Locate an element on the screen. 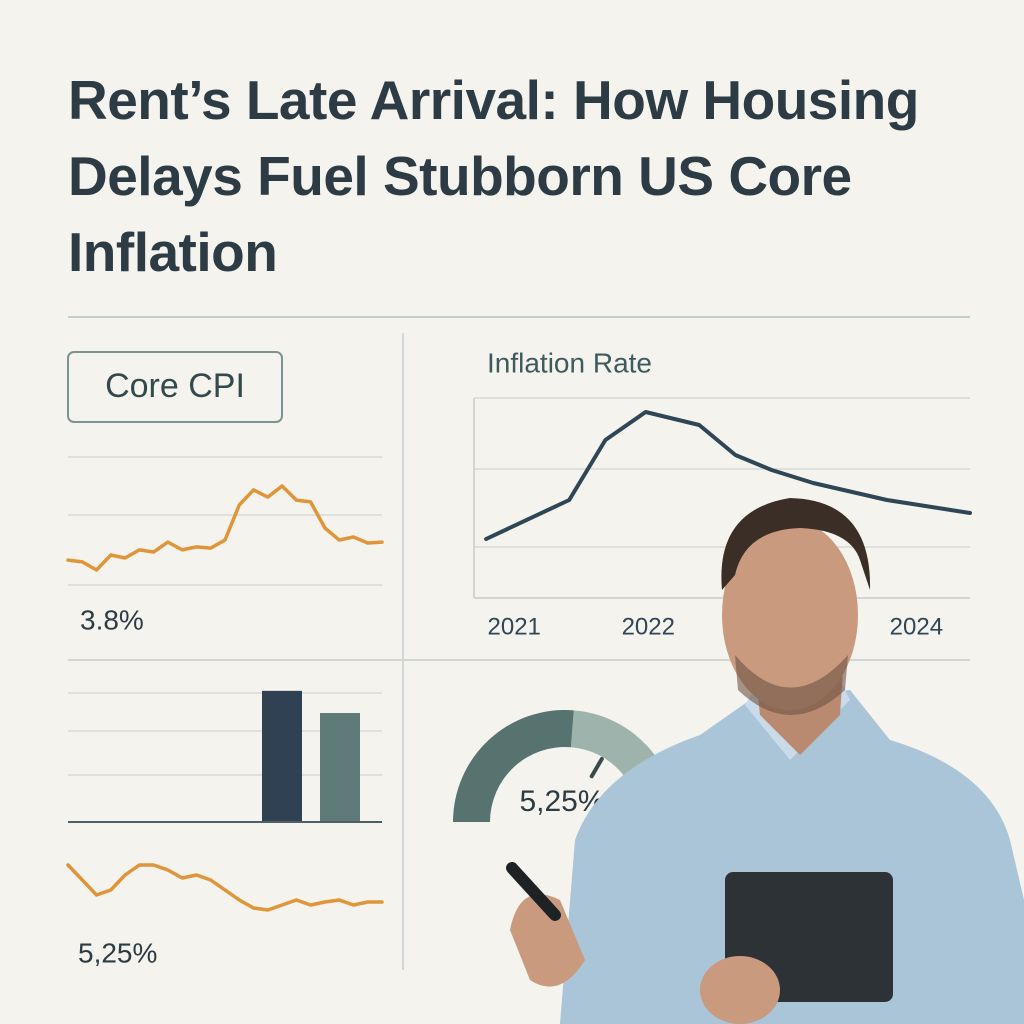  headline-value: 5,25% is located at coordinates (117, 952).